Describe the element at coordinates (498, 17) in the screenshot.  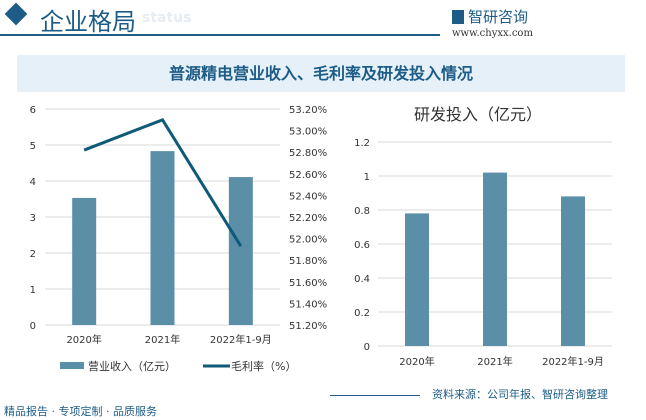
I see `logo-text: 智研咨询` at that location.